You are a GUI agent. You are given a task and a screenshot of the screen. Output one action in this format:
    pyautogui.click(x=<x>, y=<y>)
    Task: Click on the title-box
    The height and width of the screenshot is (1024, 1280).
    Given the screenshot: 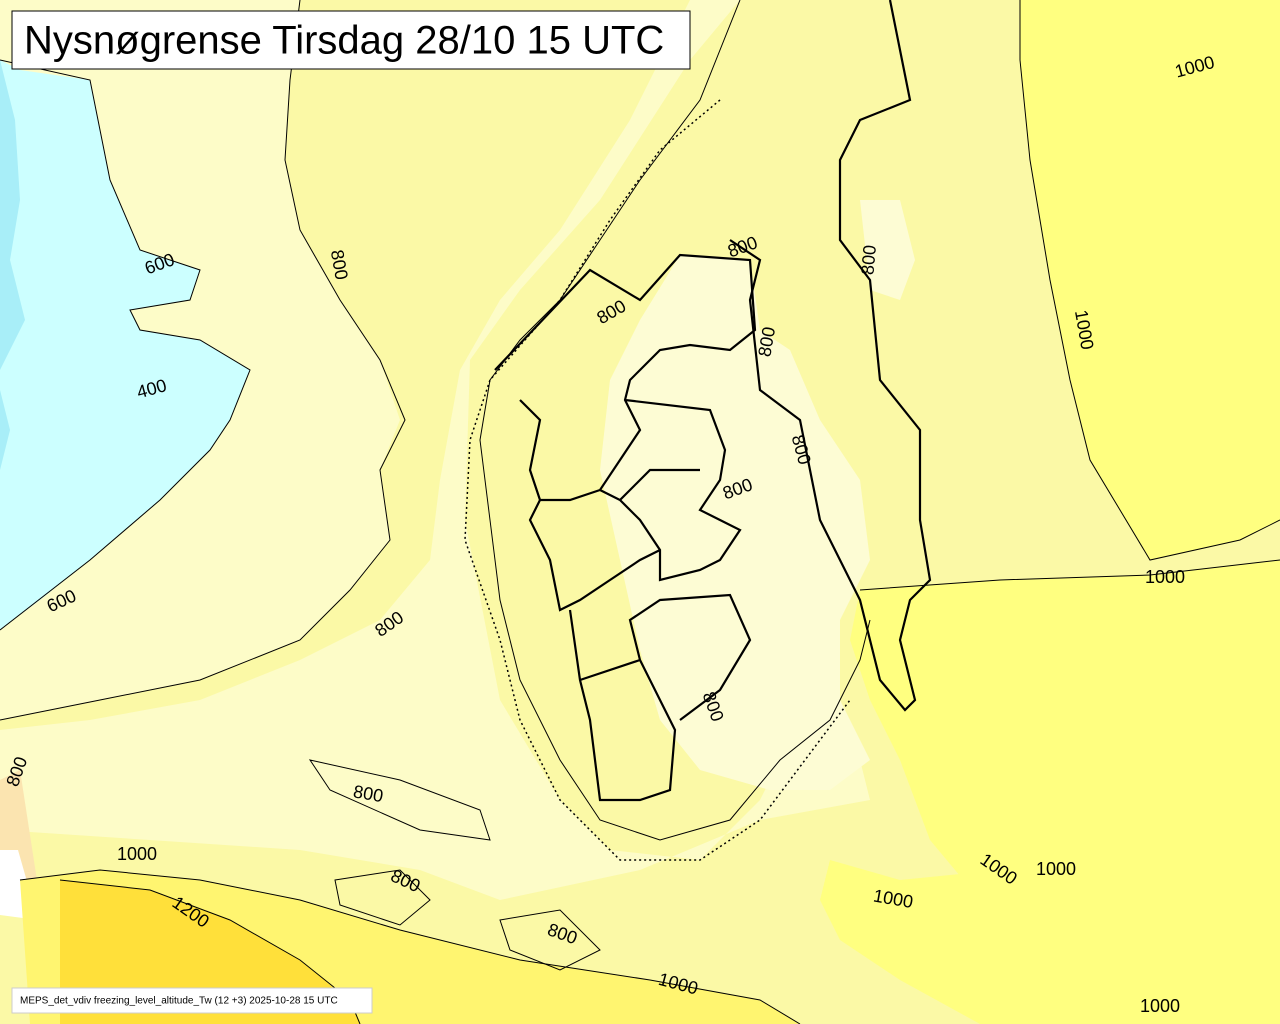 What is the action you would take?
    pyautogui.click(x=351, y=40)
    